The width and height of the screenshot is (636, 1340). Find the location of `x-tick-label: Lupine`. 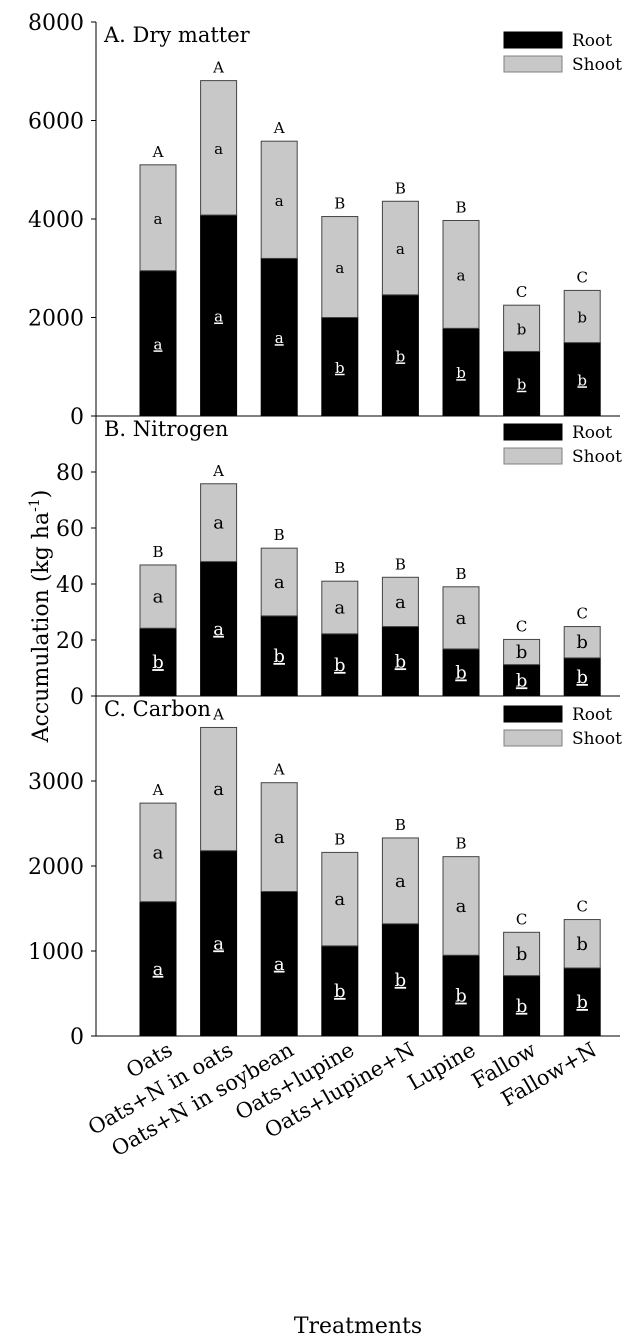

x-tick-label: Lupine is located at coordinates (442, 1067).